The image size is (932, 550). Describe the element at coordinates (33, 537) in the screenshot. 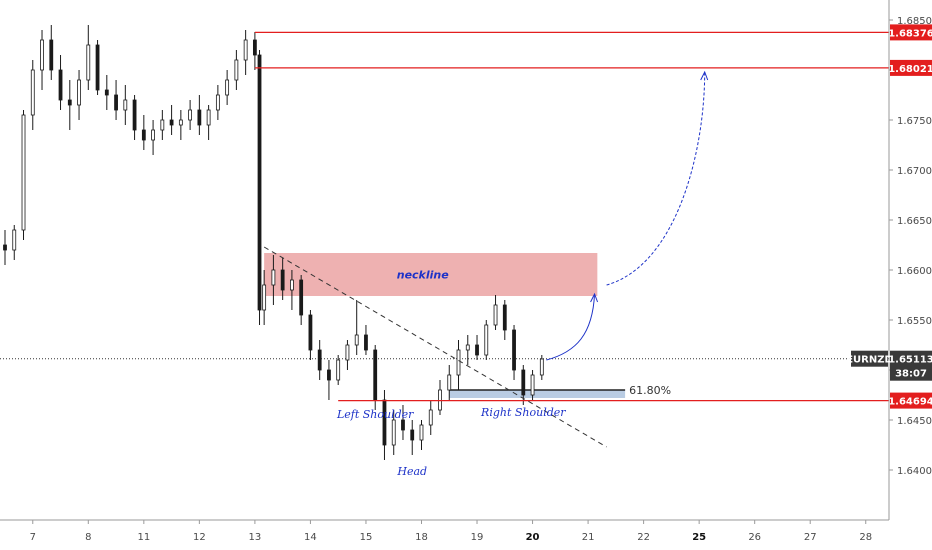

I see `x-tick-label: 7` at that location.